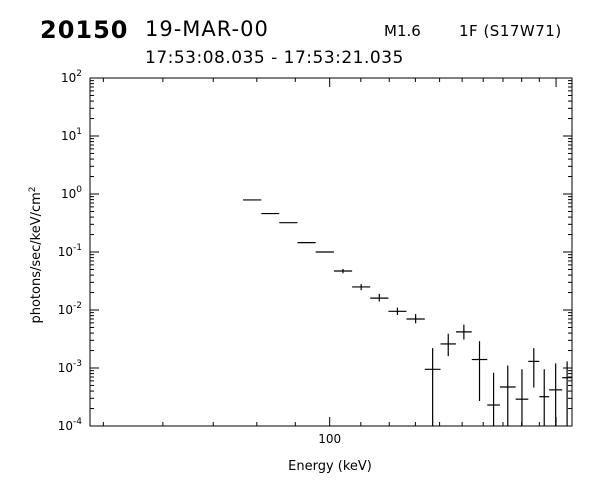  Describe the element at coordinates (33, 189) in the screenshot. I see `y-axis-label-exponent: 2` at that location.